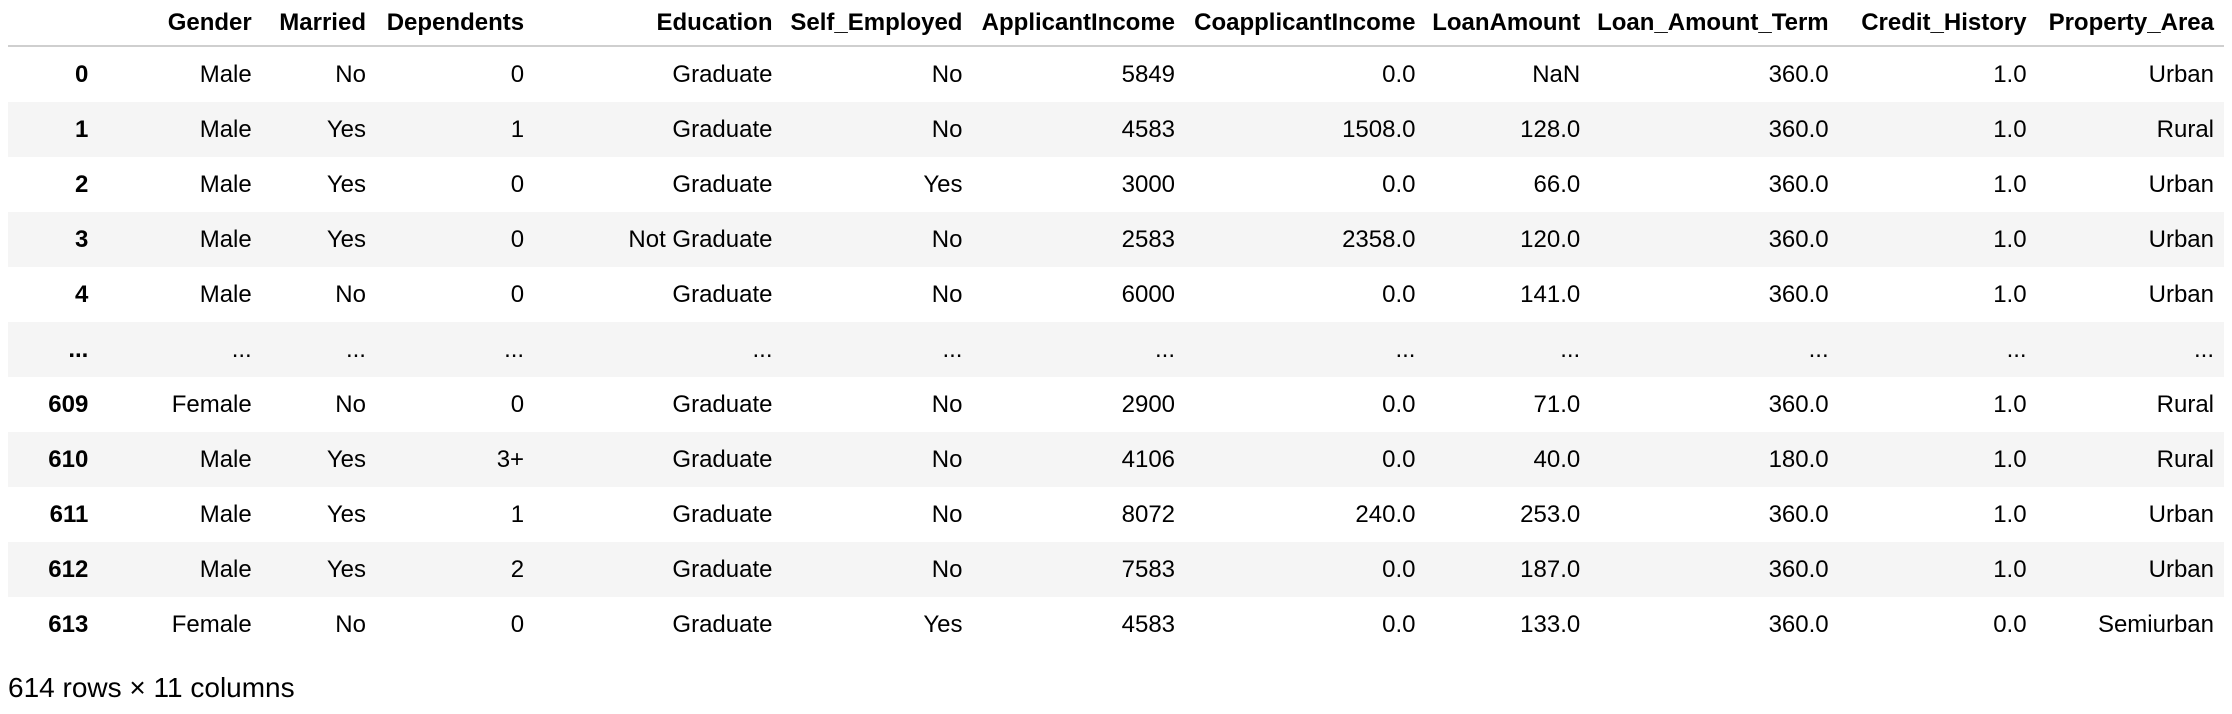 Image resolution: width=2232 pixels, height=714 pixels. Describe the element at coordinates (1550, 569) in the screenshot. I see `table-cell: 187.0` at that location.